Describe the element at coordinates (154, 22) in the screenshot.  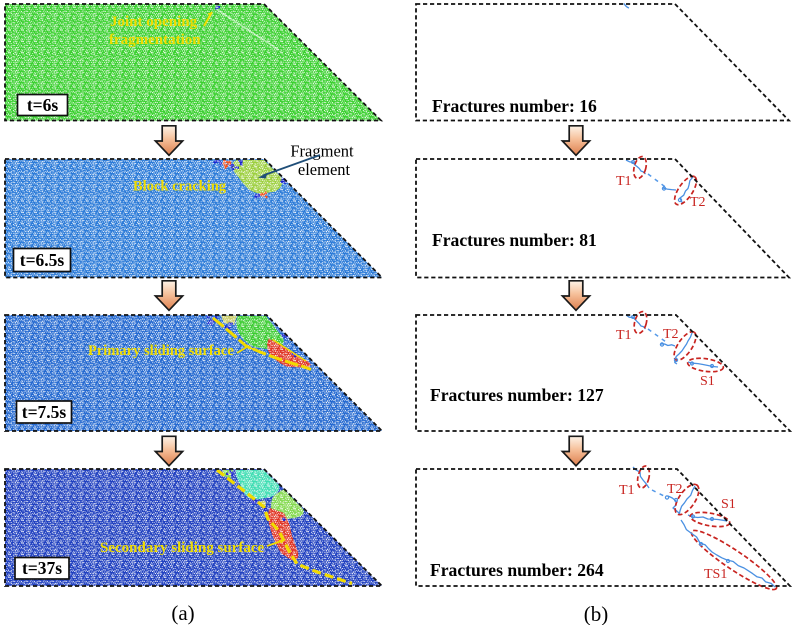
I see `svg-text: Joint opening` at that location.